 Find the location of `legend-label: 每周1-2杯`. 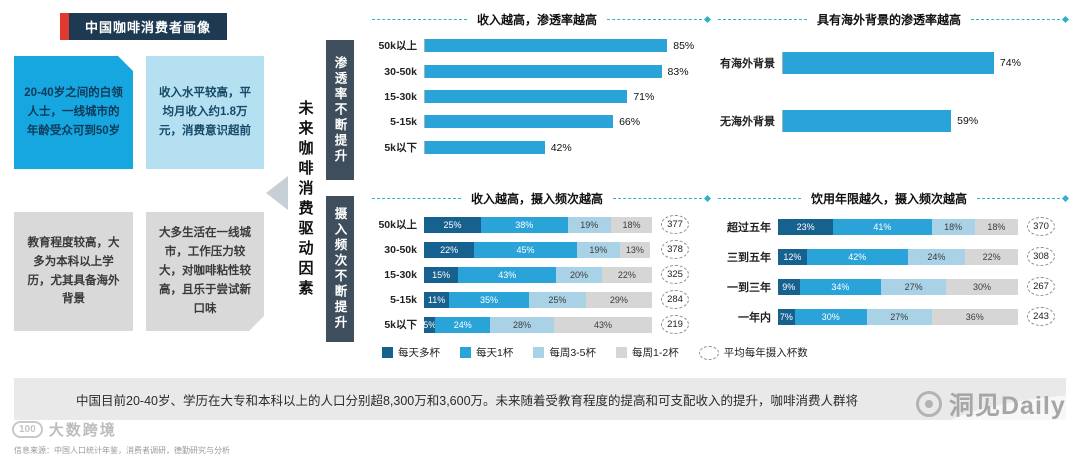

legend-label: 每周1-2杯 is located at coordinates (655, 353).